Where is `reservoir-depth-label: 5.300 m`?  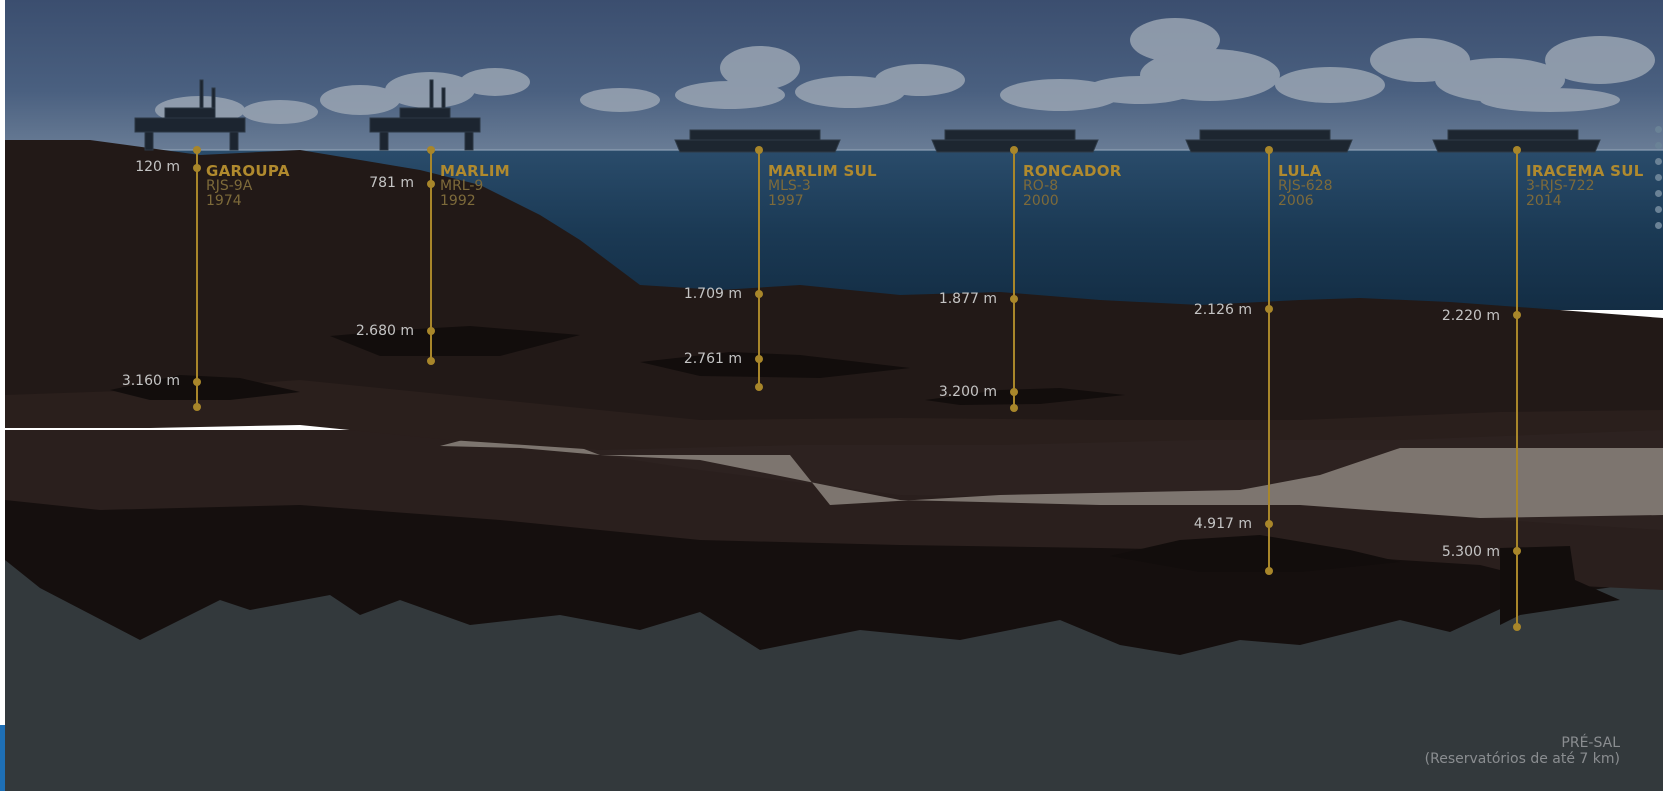 reservoir-depth-label: 5.300 m is located at coordinates (1470, 552).